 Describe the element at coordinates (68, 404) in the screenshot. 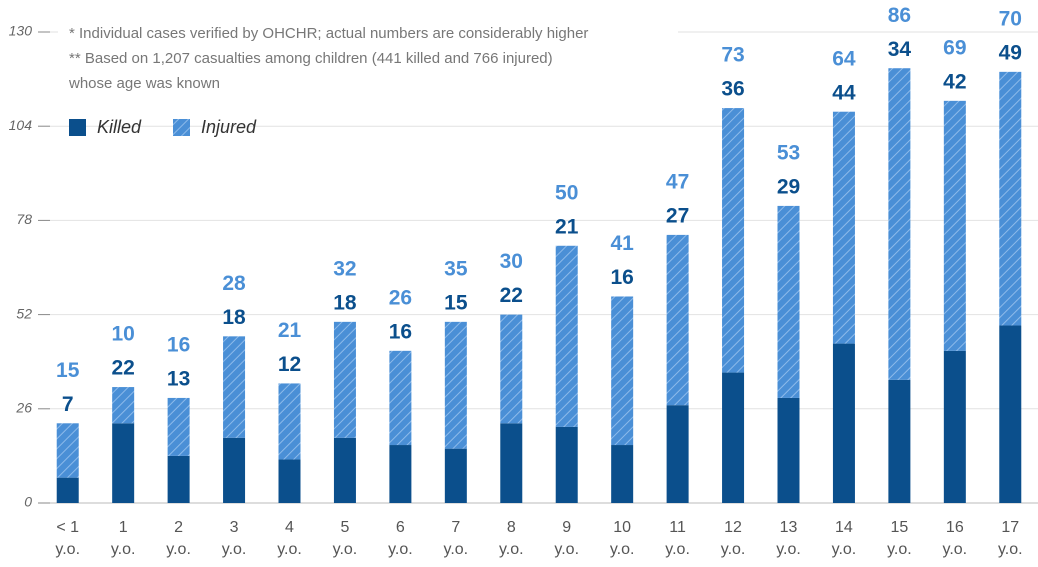

I see `value-label: 7` at that location.